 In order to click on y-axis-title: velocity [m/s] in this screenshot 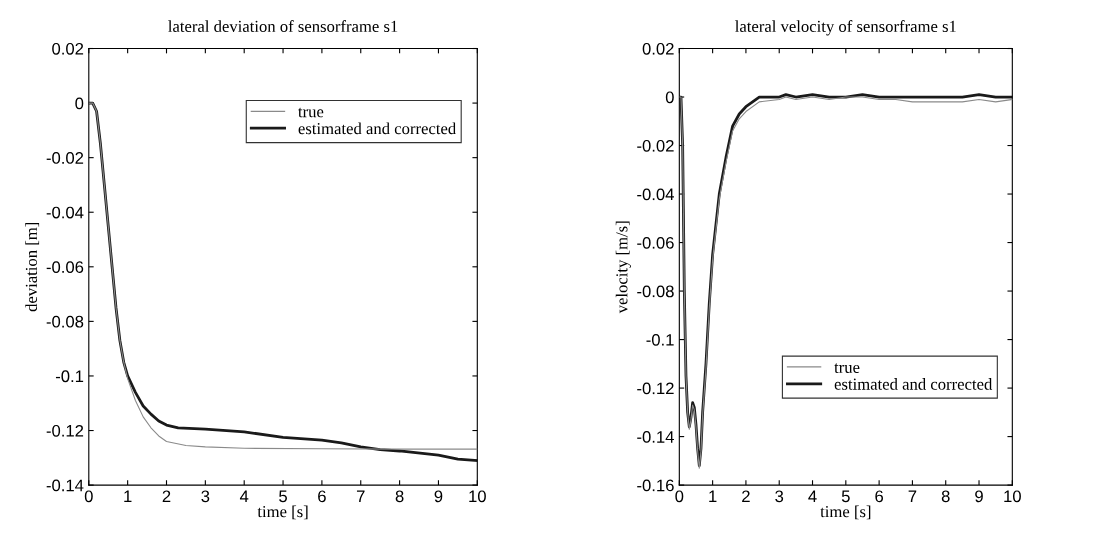, I will do `click(623, 267)`.